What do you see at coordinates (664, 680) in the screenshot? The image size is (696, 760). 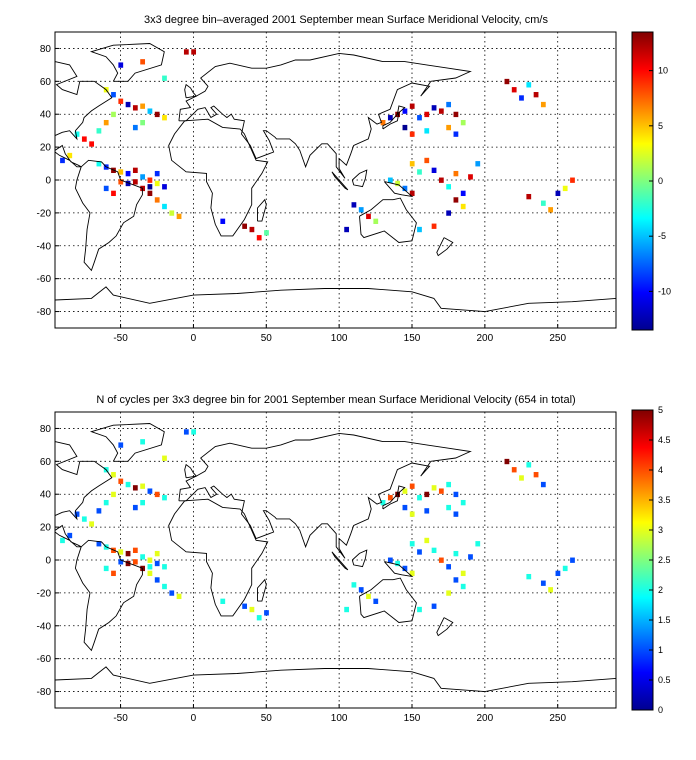 I see `colorbar-tick-label: 0.5` at bounding box center [664, 680].